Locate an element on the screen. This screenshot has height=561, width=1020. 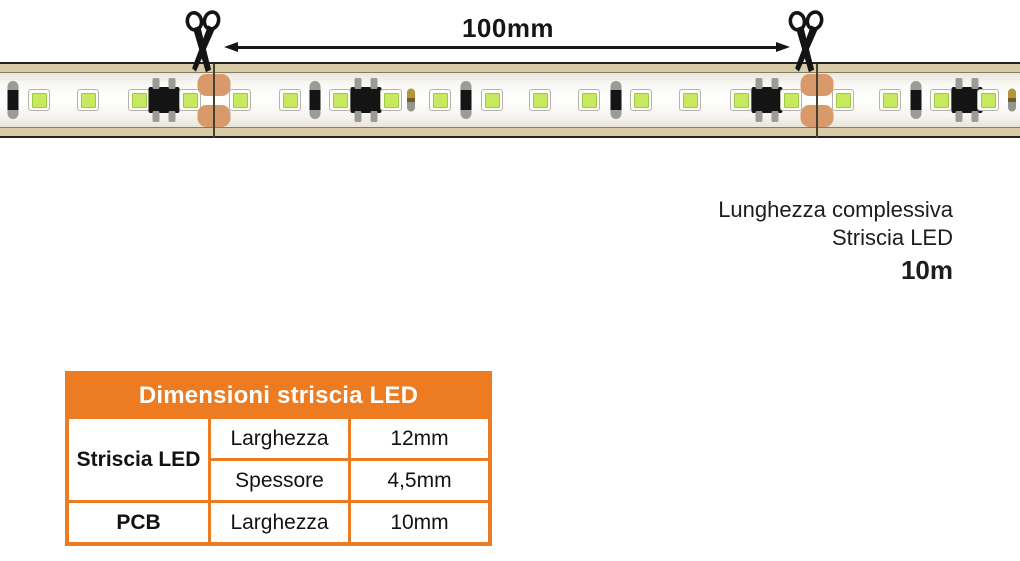
summary-line1: Lunghezza complessiva is located at coordinates (835, 209).